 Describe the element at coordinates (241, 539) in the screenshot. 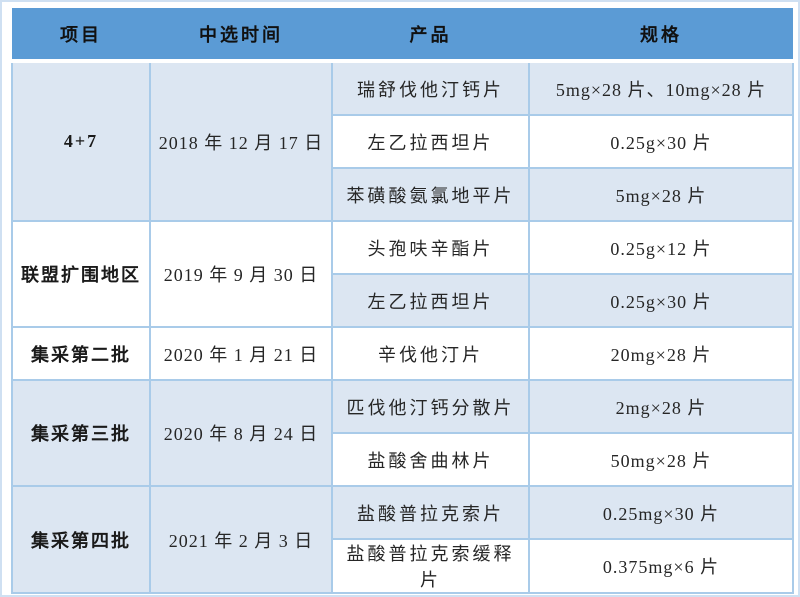

I see `date-cell: 2021 年 2 月 3 日` at that location.